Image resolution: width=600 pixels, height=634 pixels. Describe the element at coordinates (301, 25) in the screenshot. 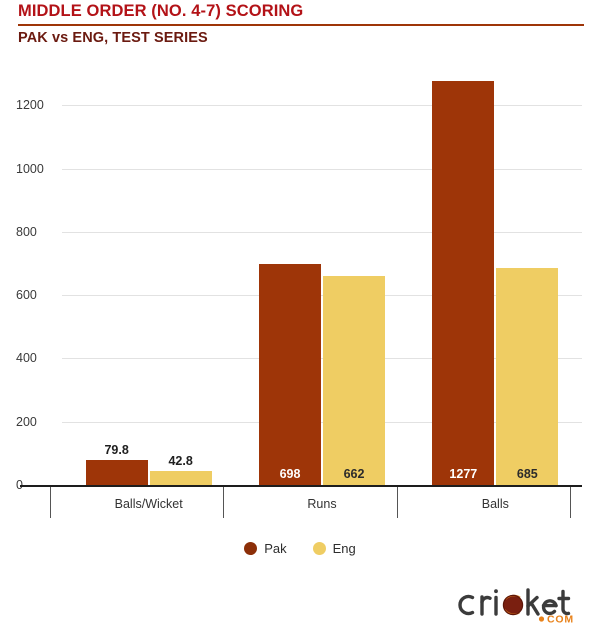

I see `title-divider` at that location.